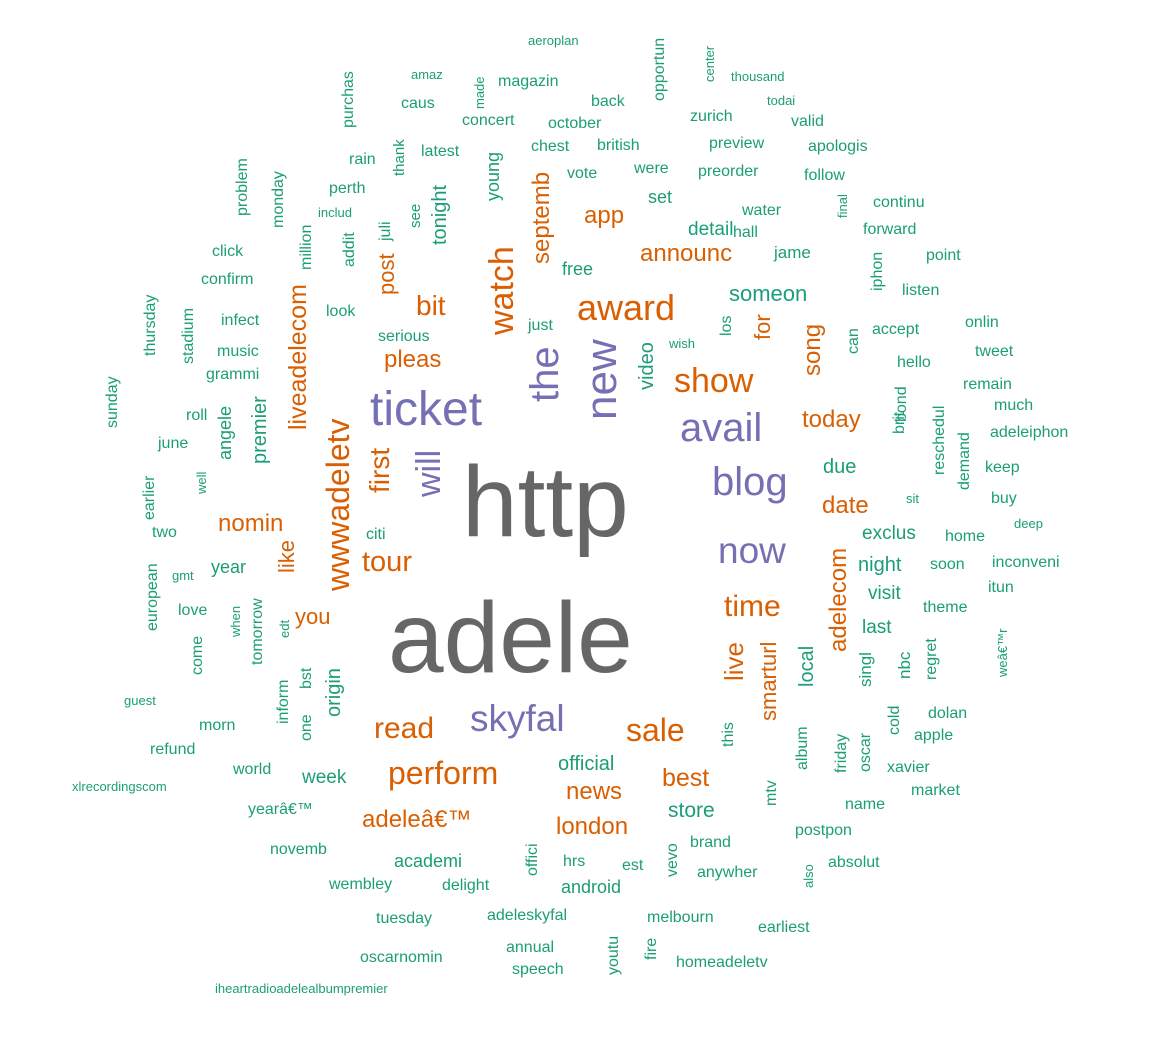 The image size is (1175, 1047). Describe the element at coordinates (413, 359) in the screenshot. I see `word-24: pleas` at that location.